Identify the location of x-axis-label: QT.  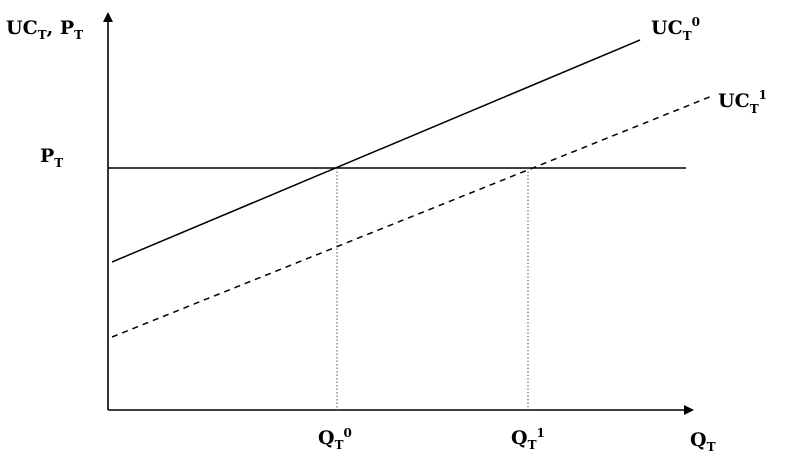
(703, 441).